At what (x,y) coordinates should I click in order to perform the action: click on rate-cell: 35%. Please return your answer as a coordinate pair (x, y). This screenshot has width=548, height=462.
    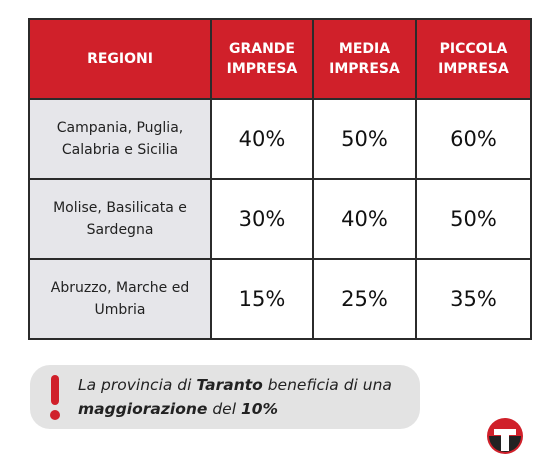
    Looking at the image, I should click on (473, 299).